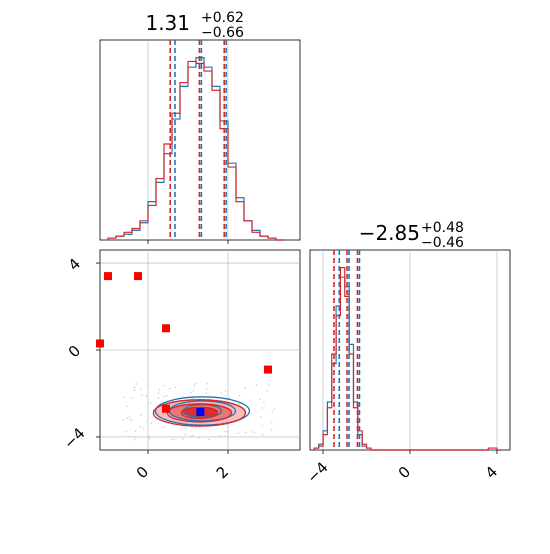 Image resolution: width=550 pixels, height=554 pixels. What do you see at coordinates (74, 264) in the screenshot?
I see `tick-label-2d-y-0: 4` at bounding box center [74, 264].